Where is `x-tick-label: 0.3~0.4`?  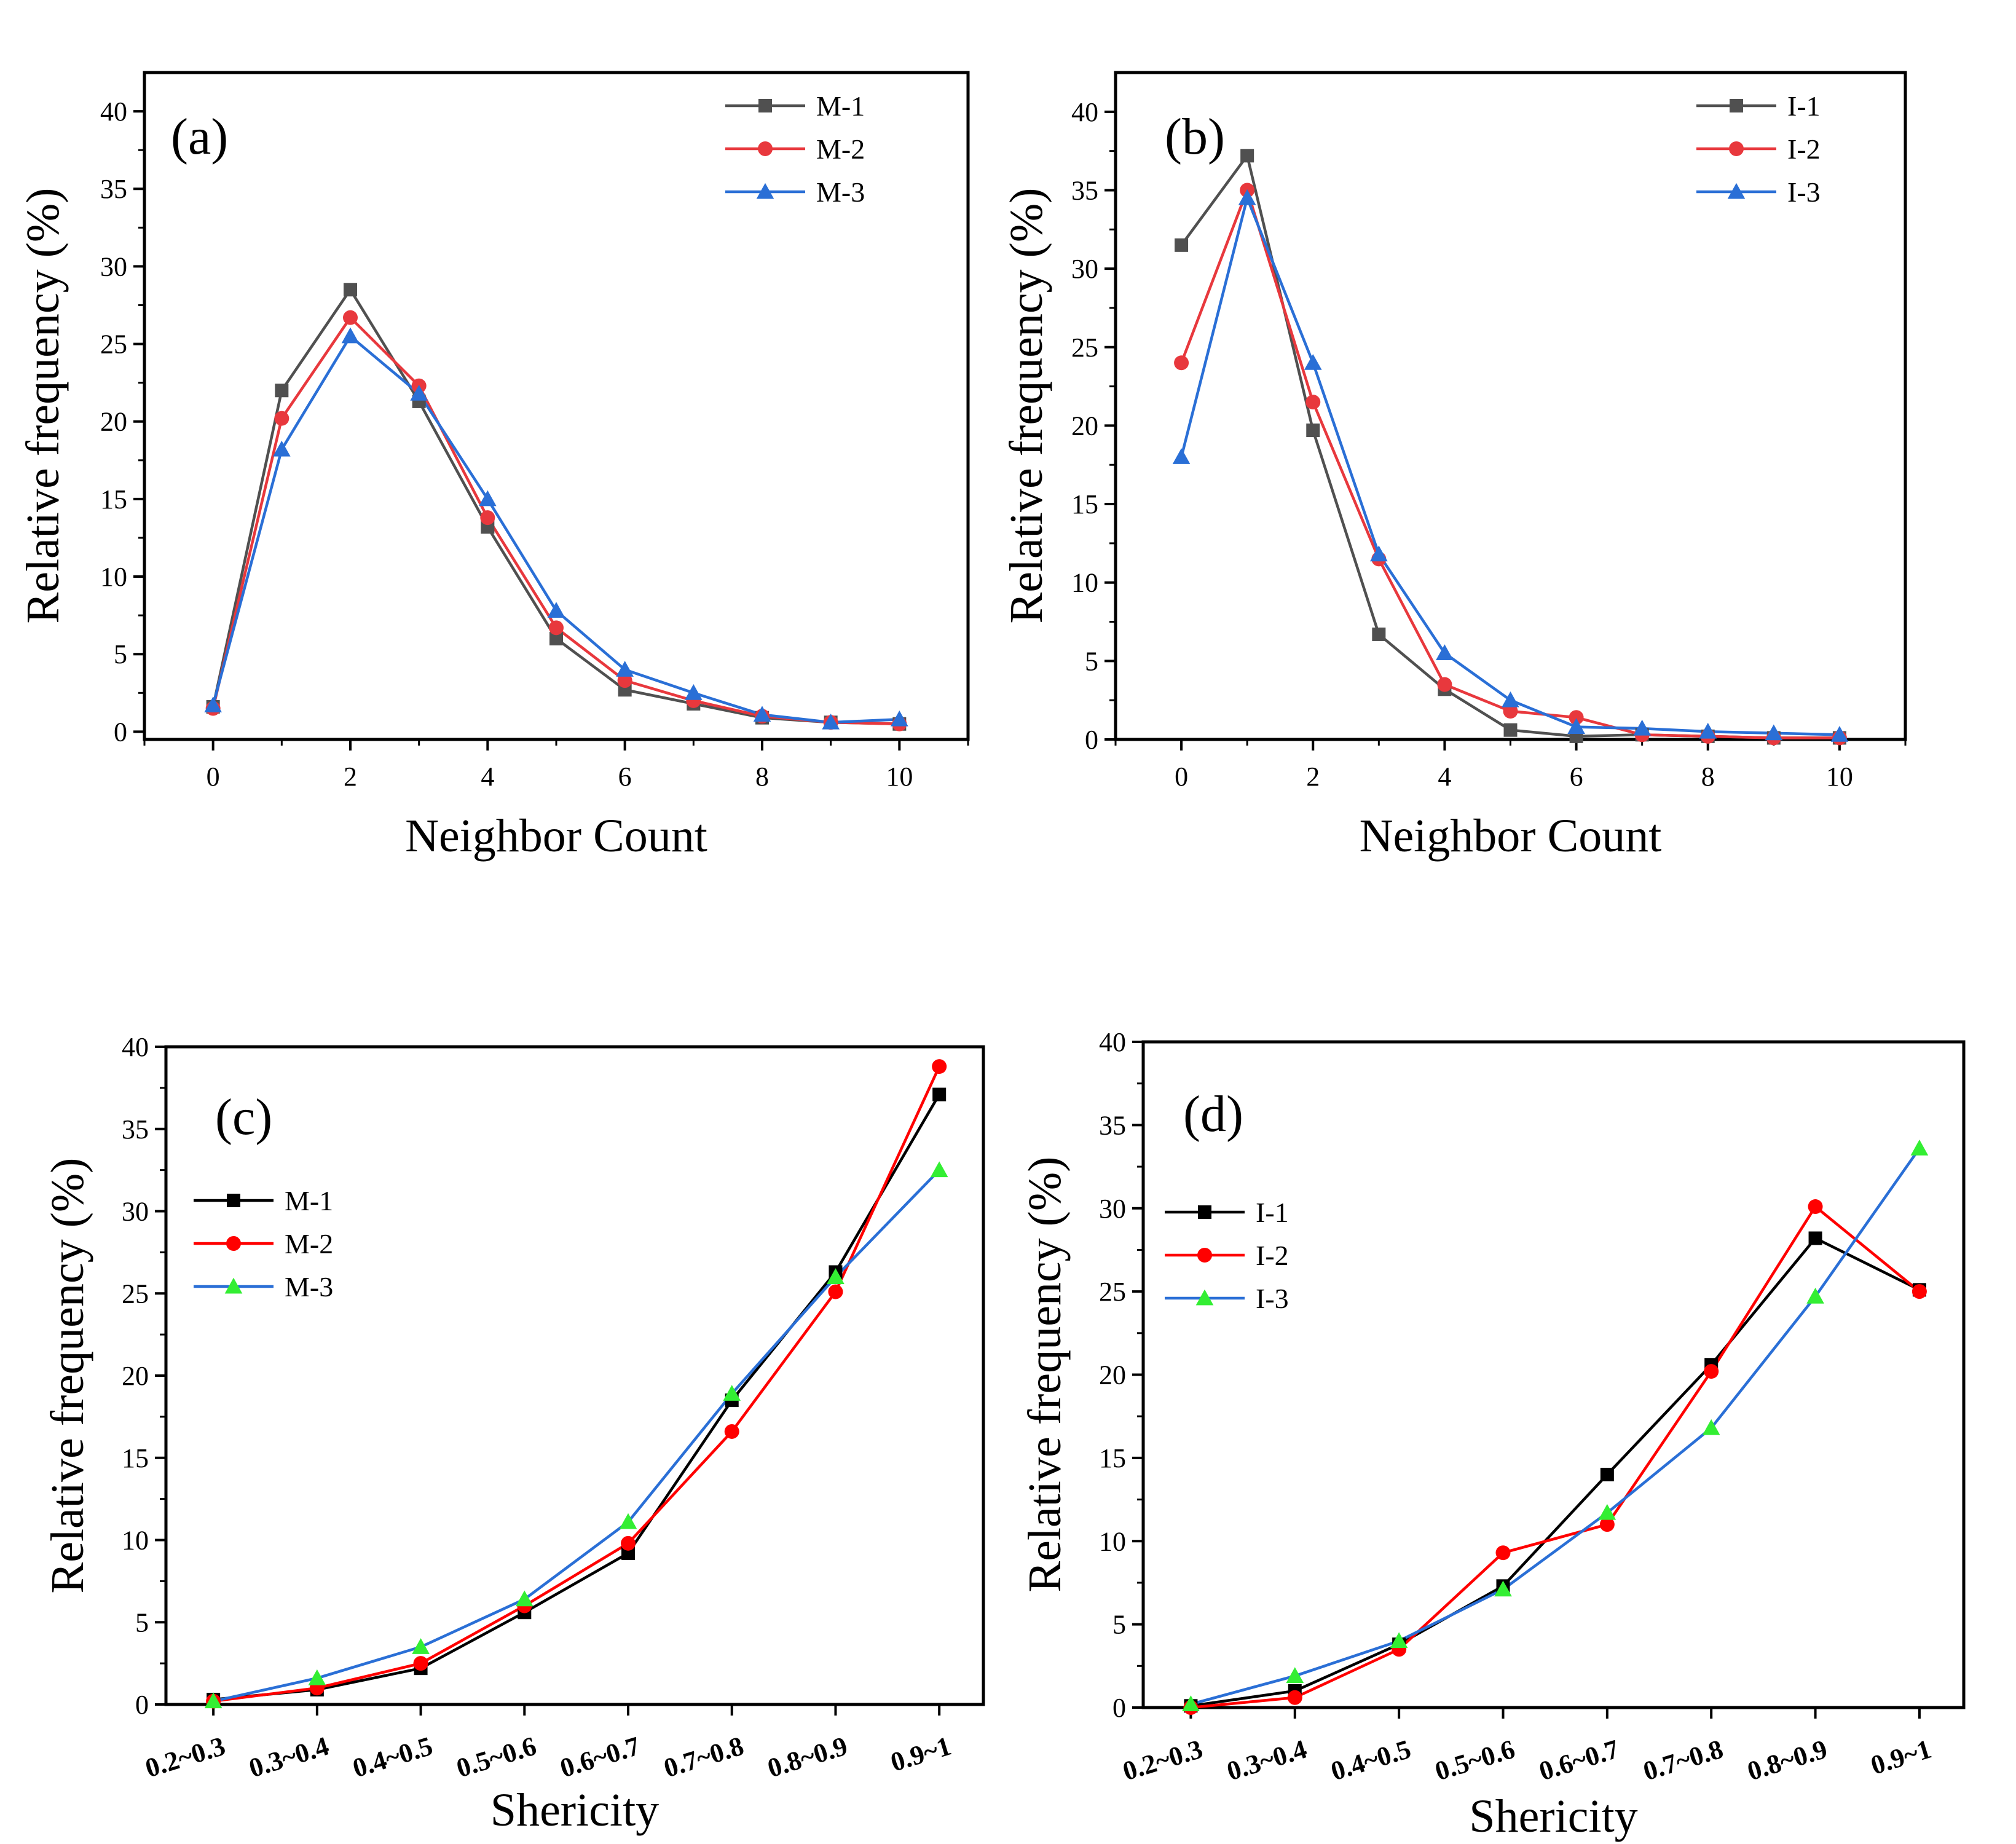 x-tick-label: 0.3~0.4 is located at coordinates (1266, 1760).